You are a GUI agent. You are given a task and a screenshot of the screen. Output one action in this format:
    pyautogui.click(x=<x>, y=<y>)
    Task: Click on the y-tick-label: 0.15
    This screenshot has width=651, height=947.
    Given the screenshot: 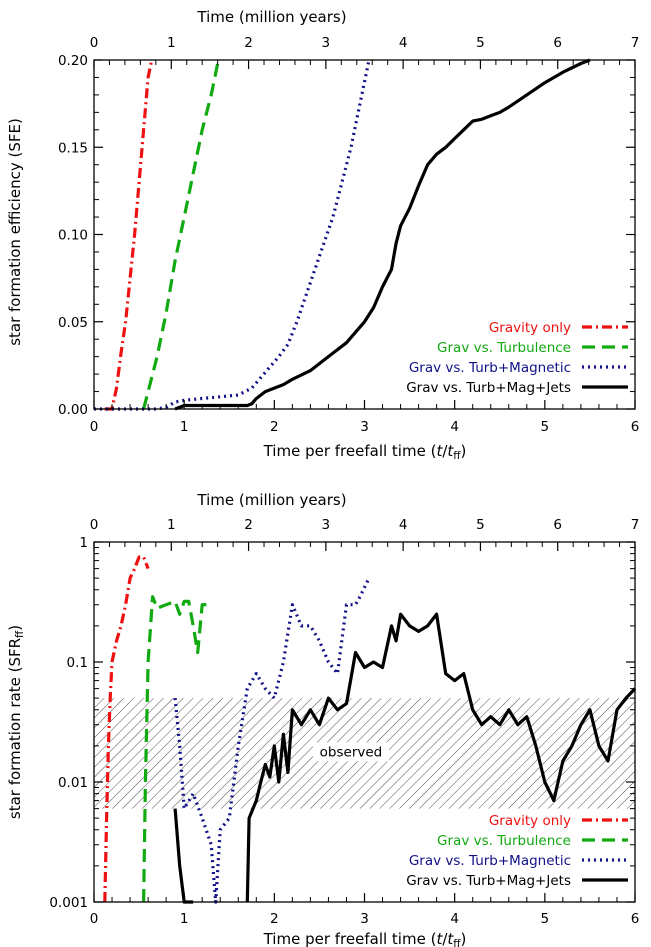 What is the action you would take?
    pyautogui.click(x=73, y=148)
    